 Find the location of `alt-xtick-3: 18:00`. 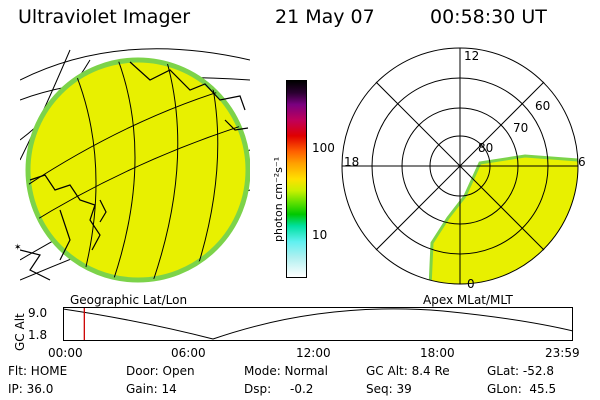

alt-xtick-3: 18:00 is located at coordinates (437, 353).